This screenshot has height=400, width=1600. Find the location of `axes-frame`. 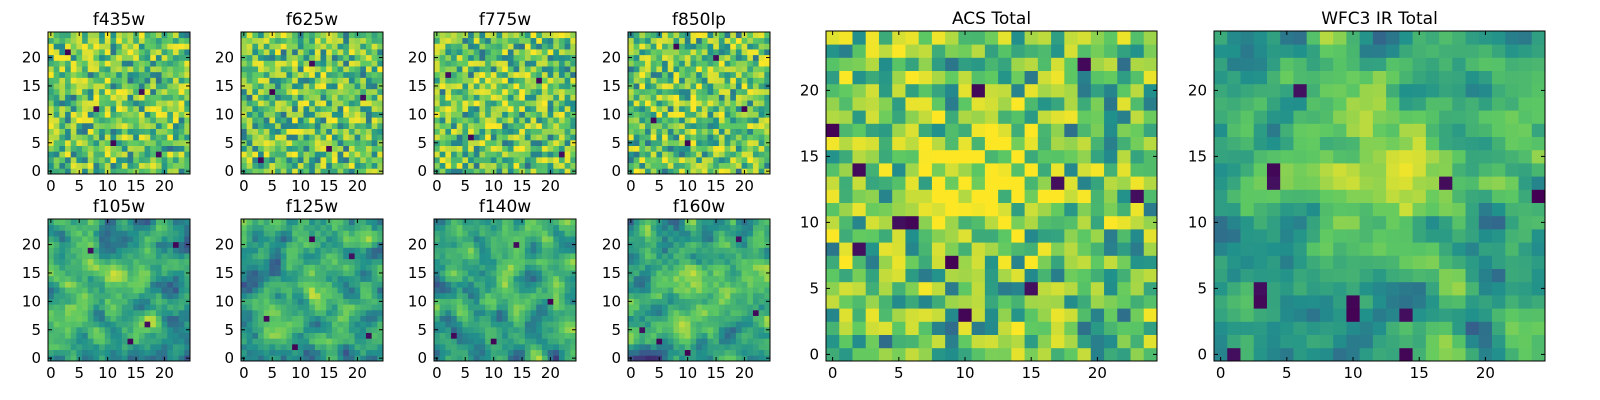

axes-frame is located at coordinates (505, 103).